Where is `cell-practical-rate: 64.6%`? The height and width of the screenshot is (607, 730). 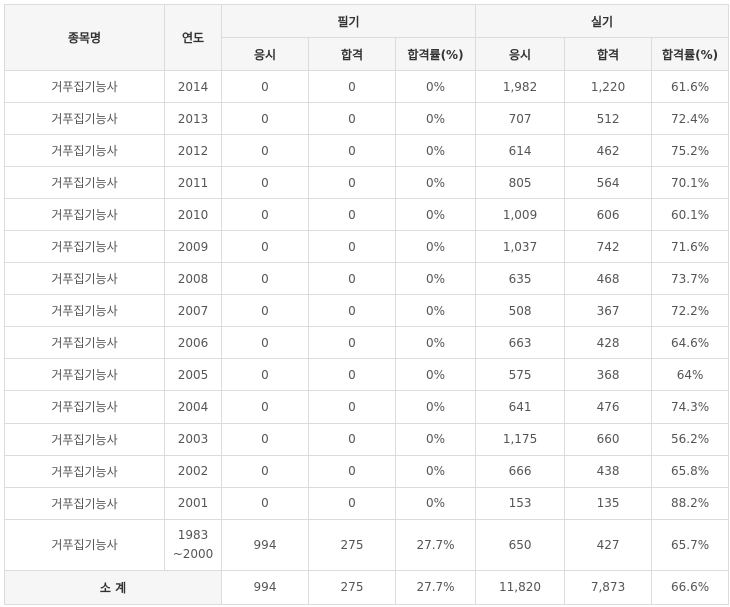
cell-practical-rate: 64.6% is located at coordinates (690, 343).